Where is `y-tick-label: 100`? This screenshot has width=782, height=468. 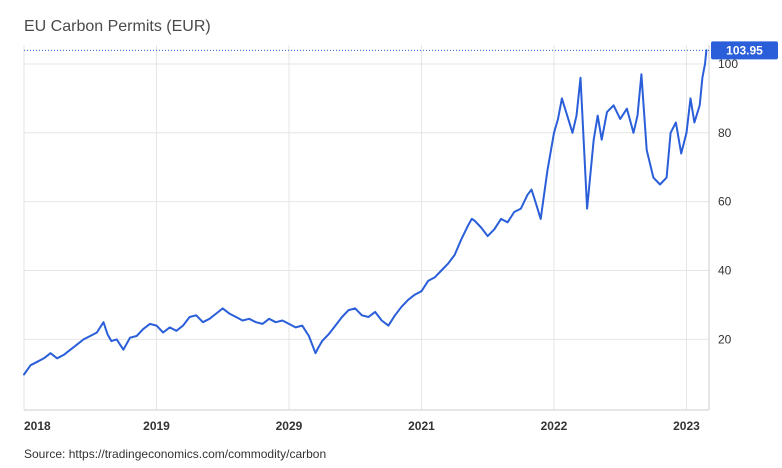
y-tick-label: 100 is located at coordinates (728, 64).